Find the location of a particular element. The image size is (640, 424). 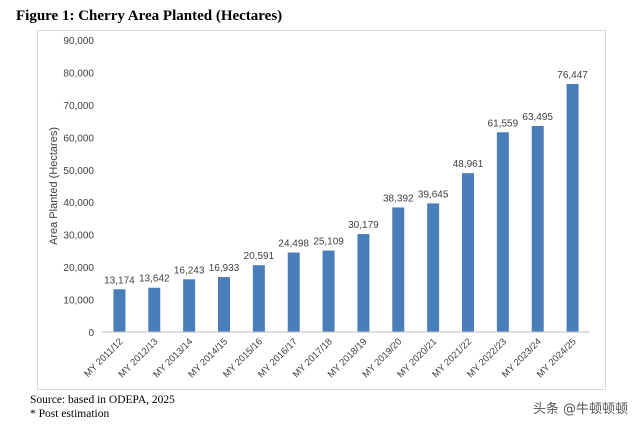

bar-value-label: 20,591 is located at coordinates (259, 256).